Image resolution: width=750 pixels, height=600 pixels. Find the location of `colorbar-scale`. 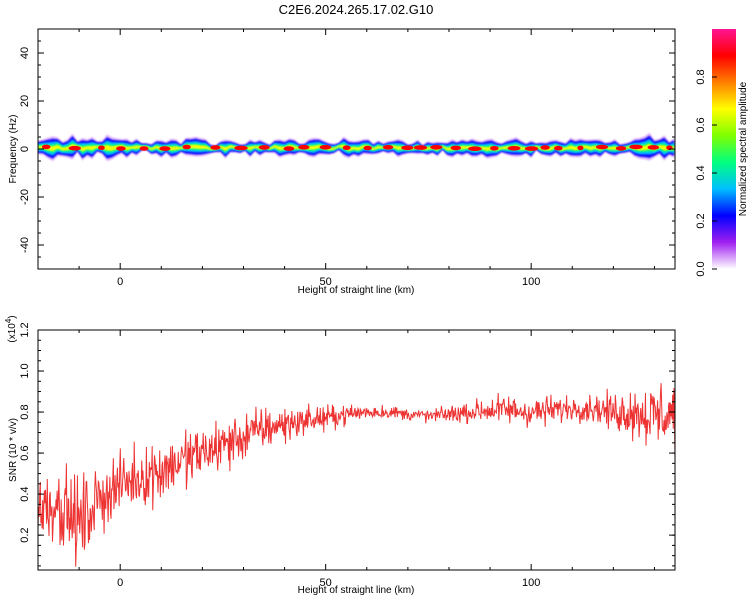

colorbar-scale is located at coordinates (724, 149).